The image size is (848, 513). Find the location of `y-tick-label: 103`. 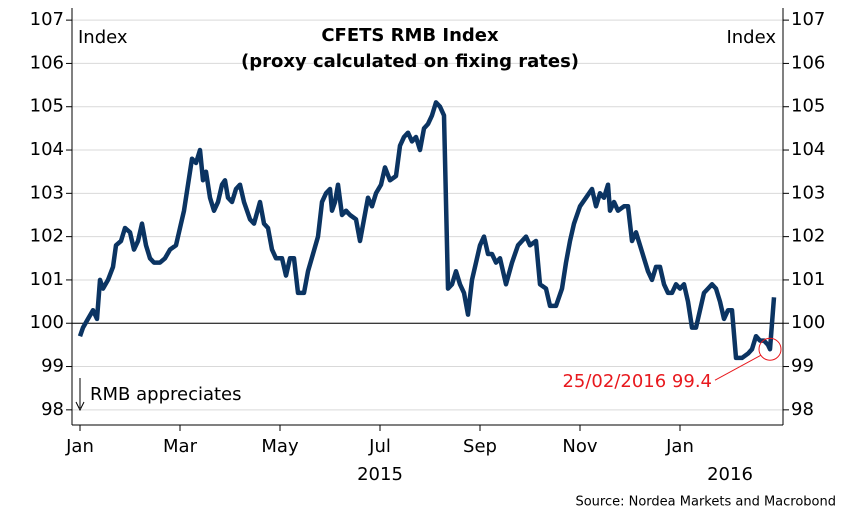

y-tick-label: 103 is located at coordinates (47, 192).